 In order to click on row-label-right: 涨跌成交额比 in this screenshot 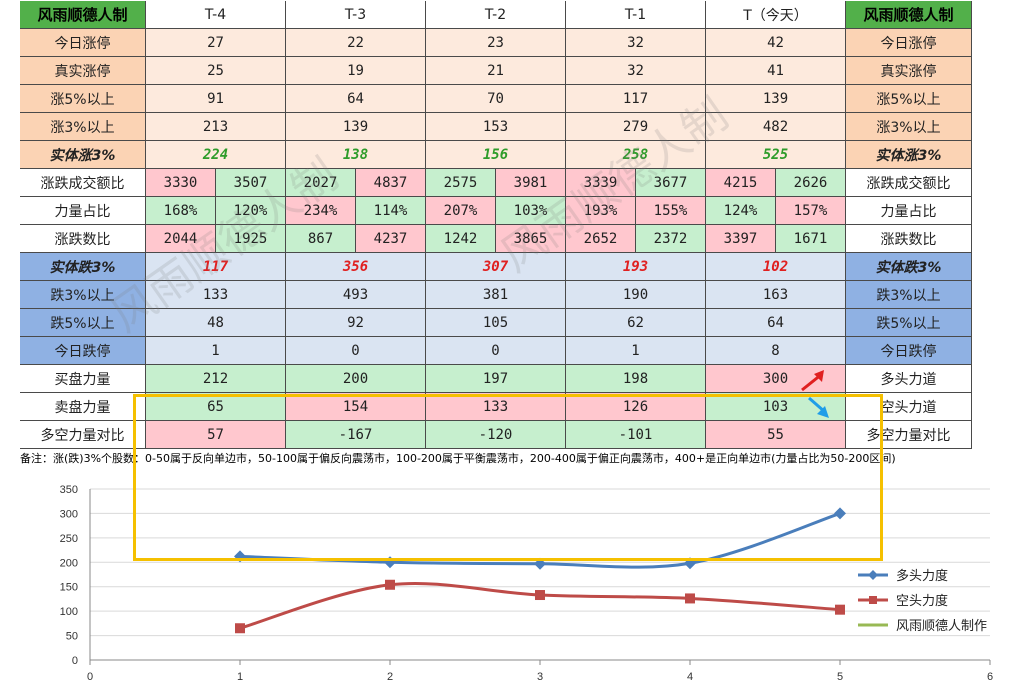, I will do `click(909, 183)`.